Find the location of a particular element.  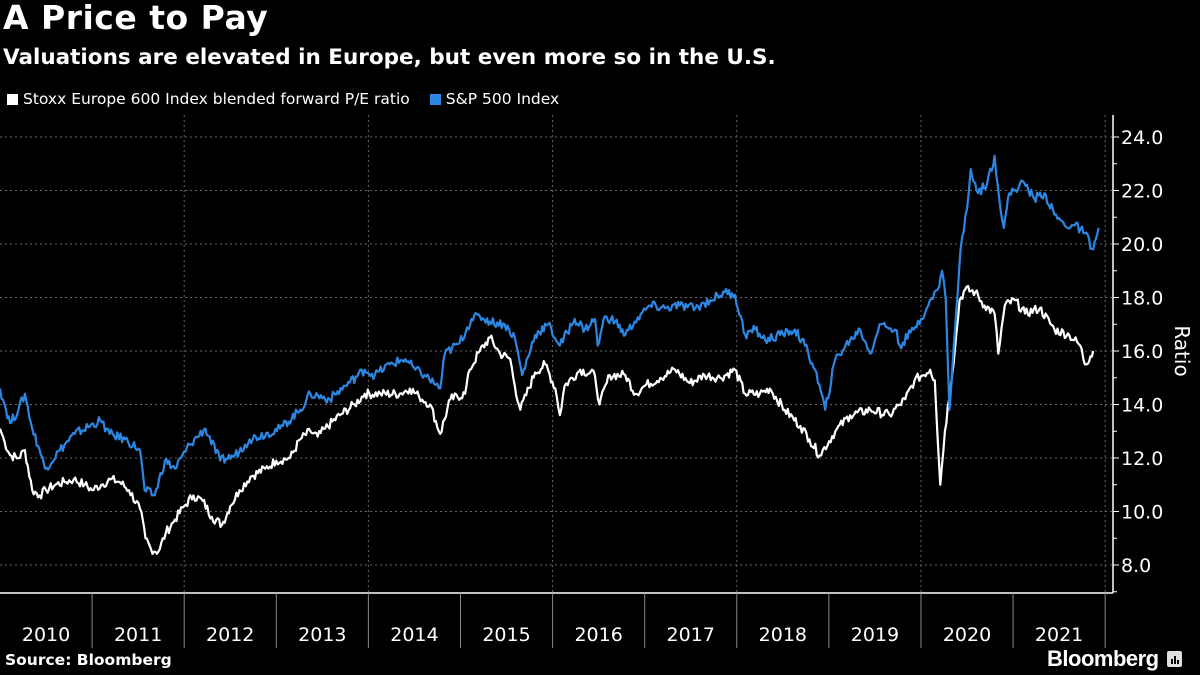

legend-swatch-stoxx is located at coordinates (12, 99).